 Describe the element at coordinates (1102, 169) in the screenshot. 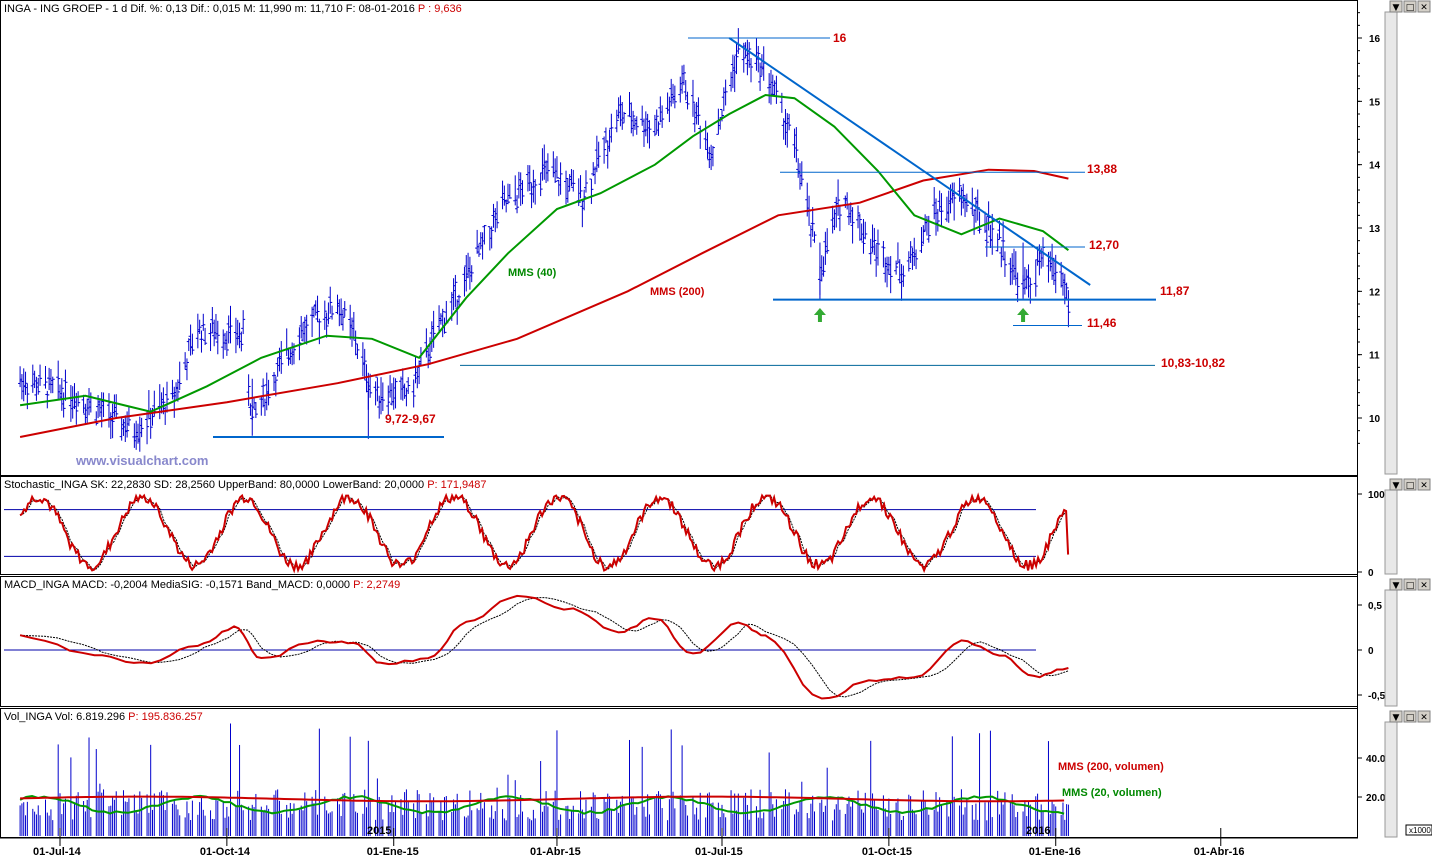

I see `level-label-13-88: 13,88` at that location.